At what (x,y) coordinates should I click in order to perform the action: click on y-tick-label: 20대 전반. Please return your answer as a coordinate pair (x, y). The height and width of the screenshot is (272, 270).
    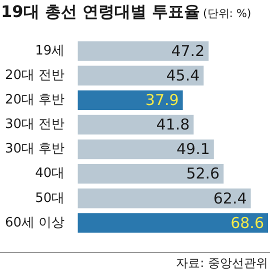
    Looking at the image, I should click on (34, 75).